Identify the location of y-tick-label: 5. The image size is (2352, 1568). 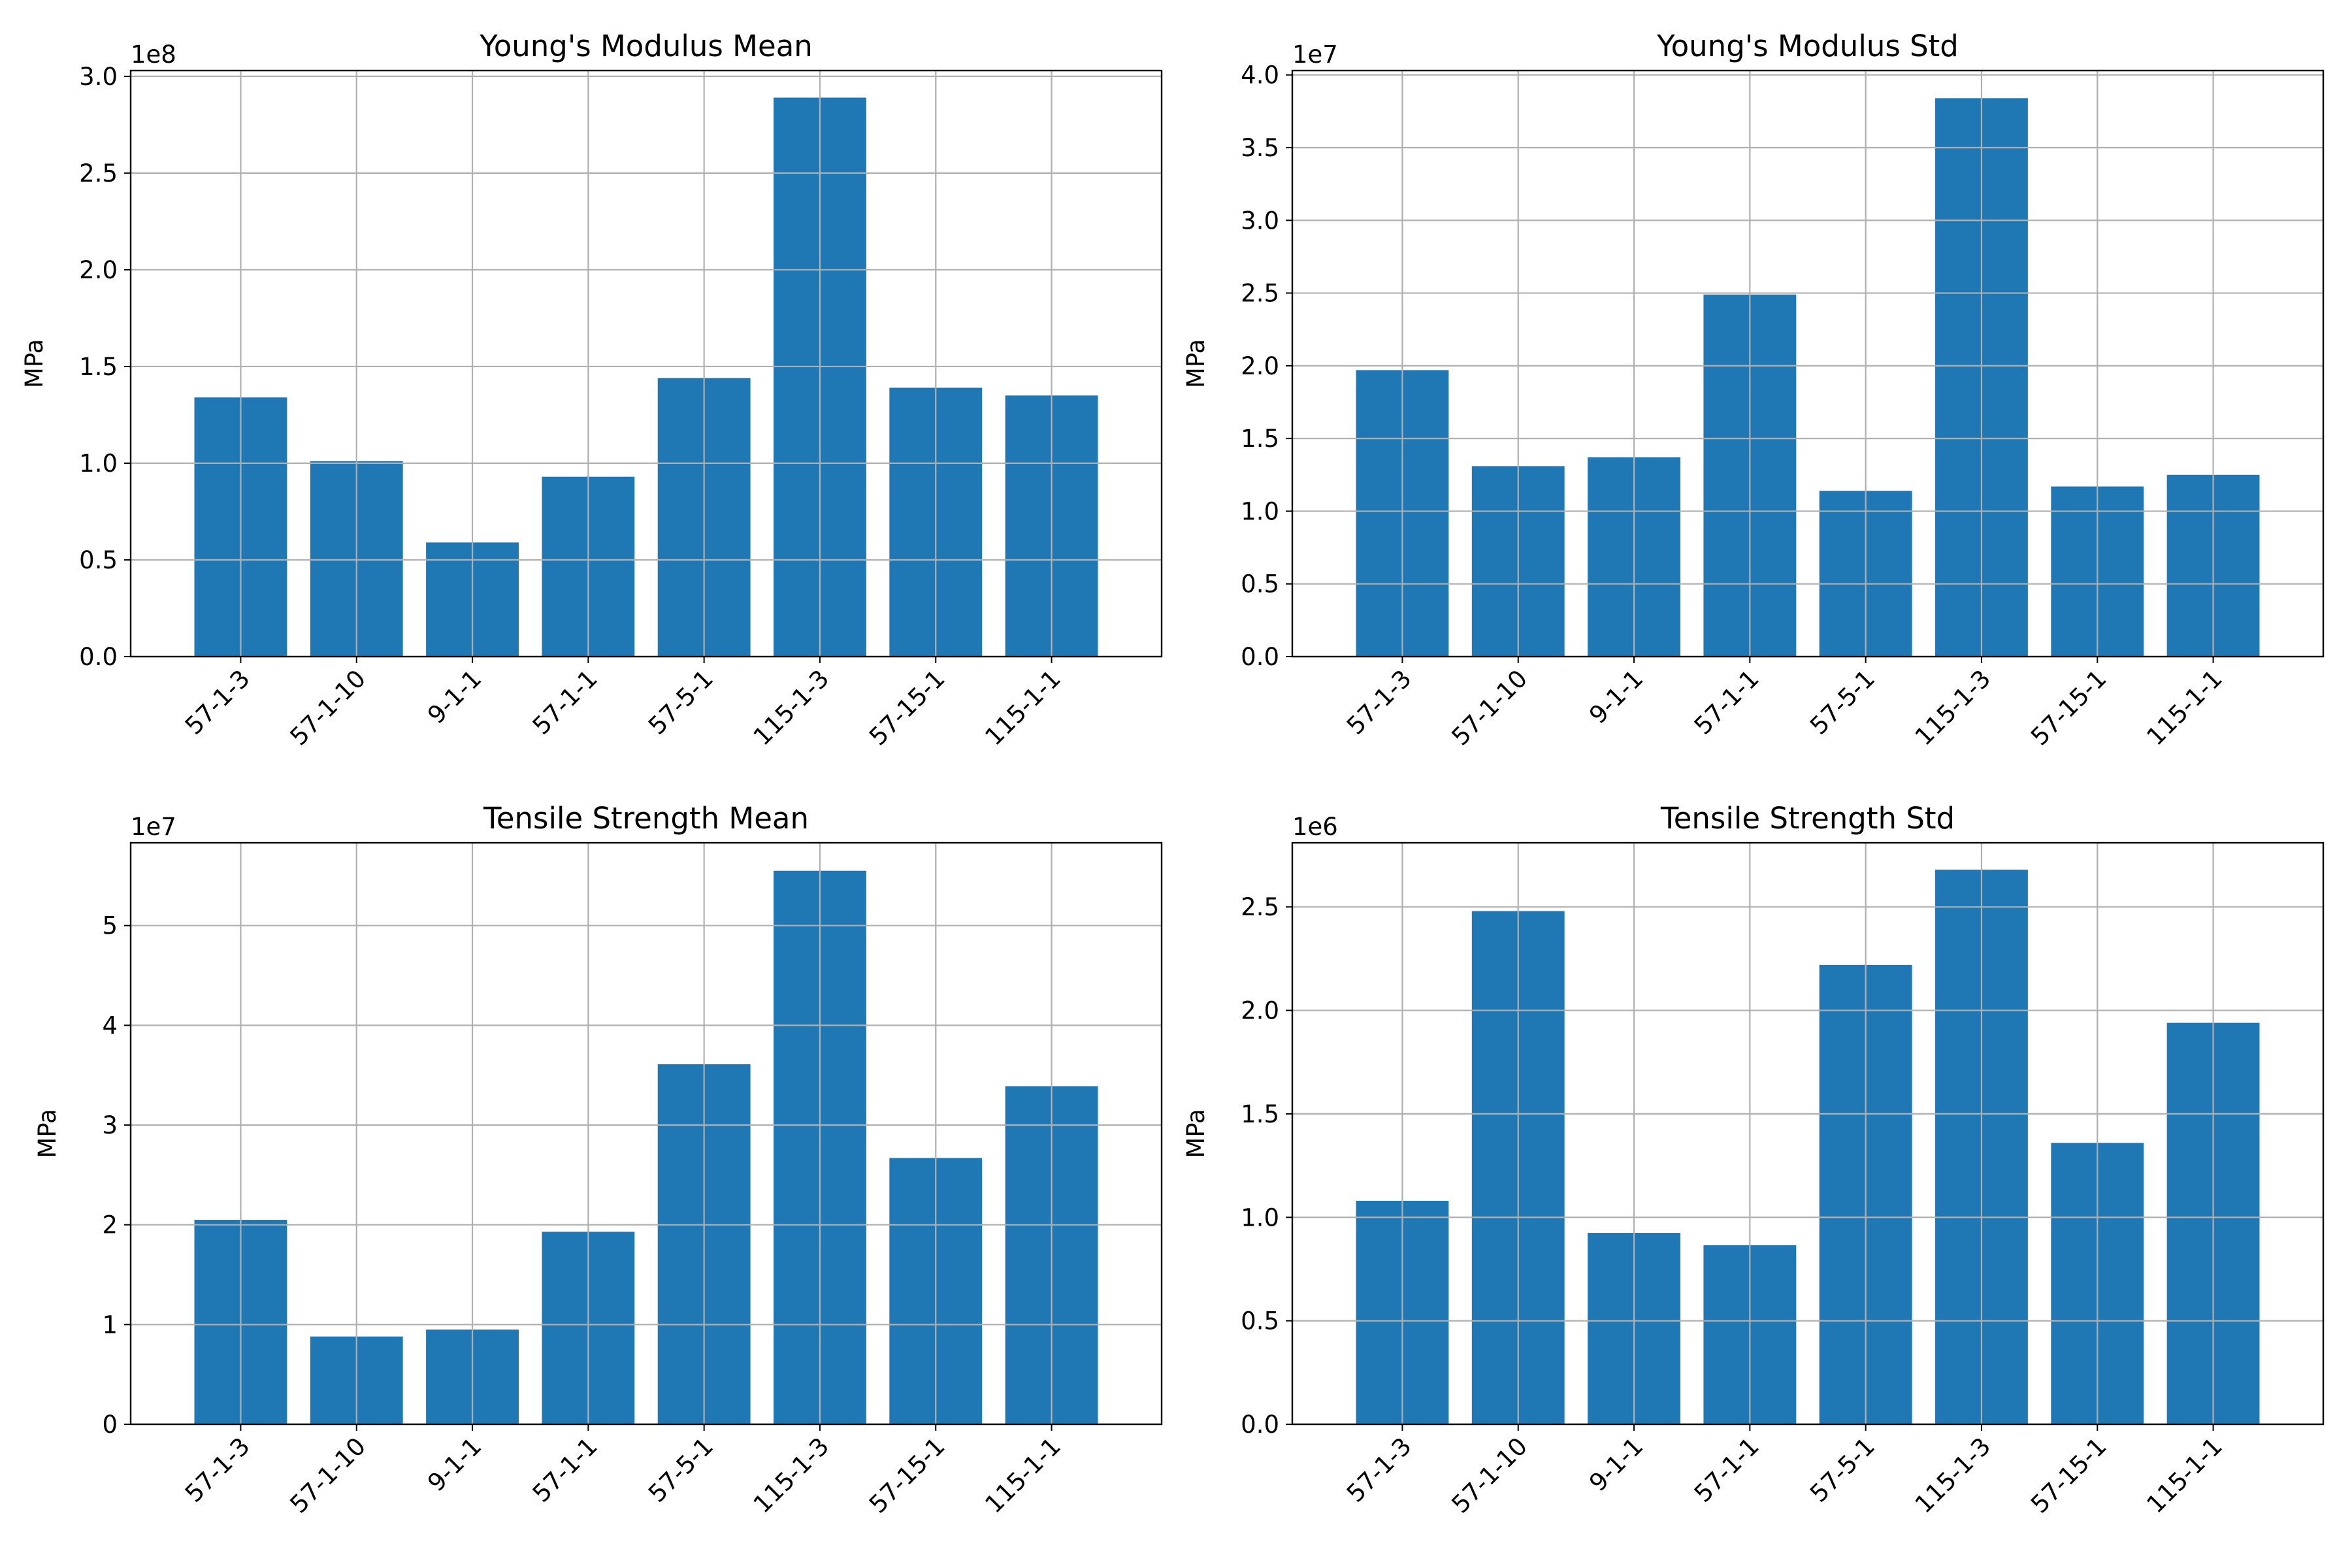
(110, 926).